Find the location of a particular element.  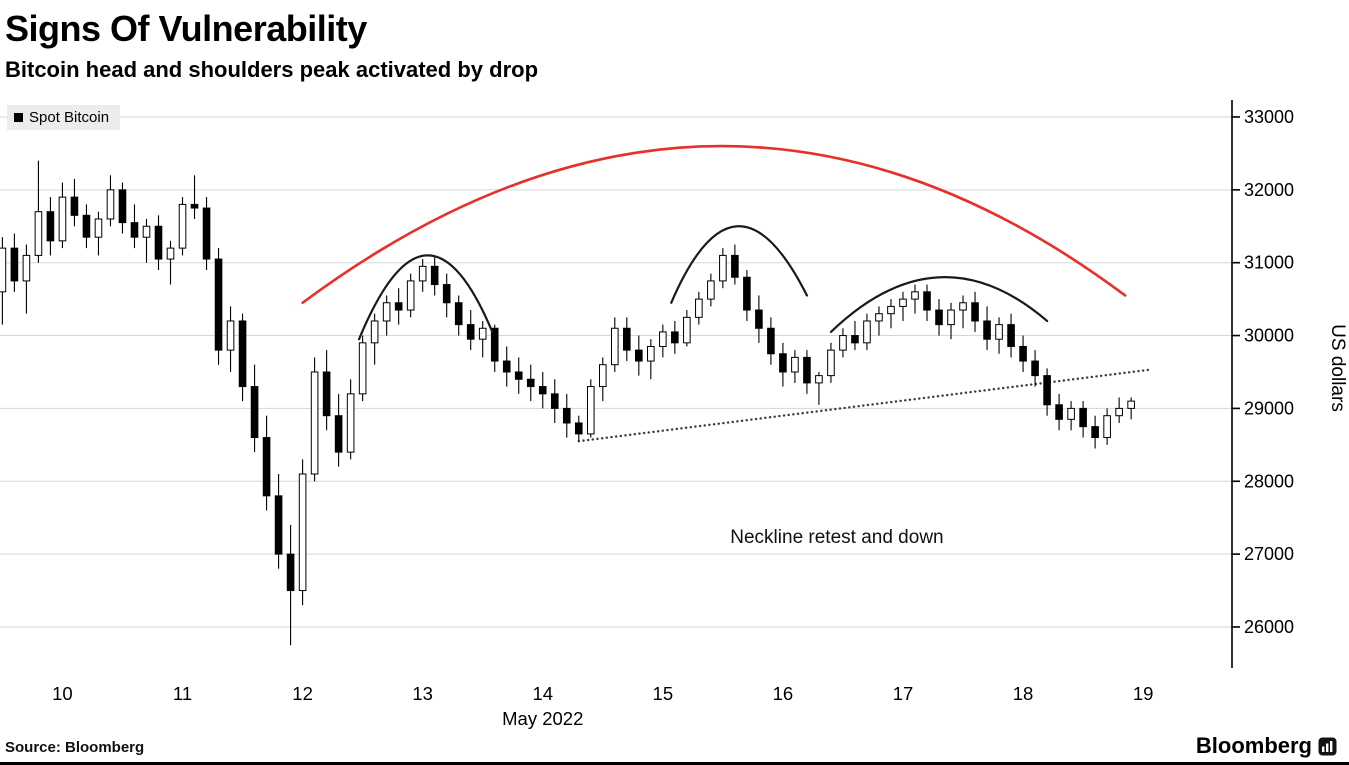

x-tick-label: 14 is located at coordinates (542, 693).